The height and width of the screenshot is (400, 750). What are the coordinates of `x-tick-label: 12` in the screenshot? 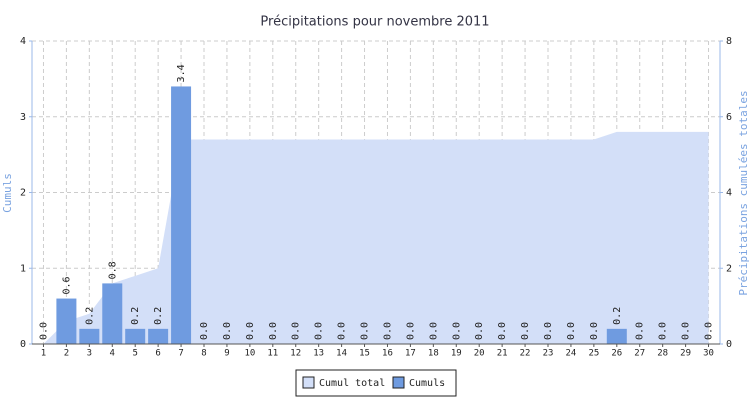 It's located at (295, 354).